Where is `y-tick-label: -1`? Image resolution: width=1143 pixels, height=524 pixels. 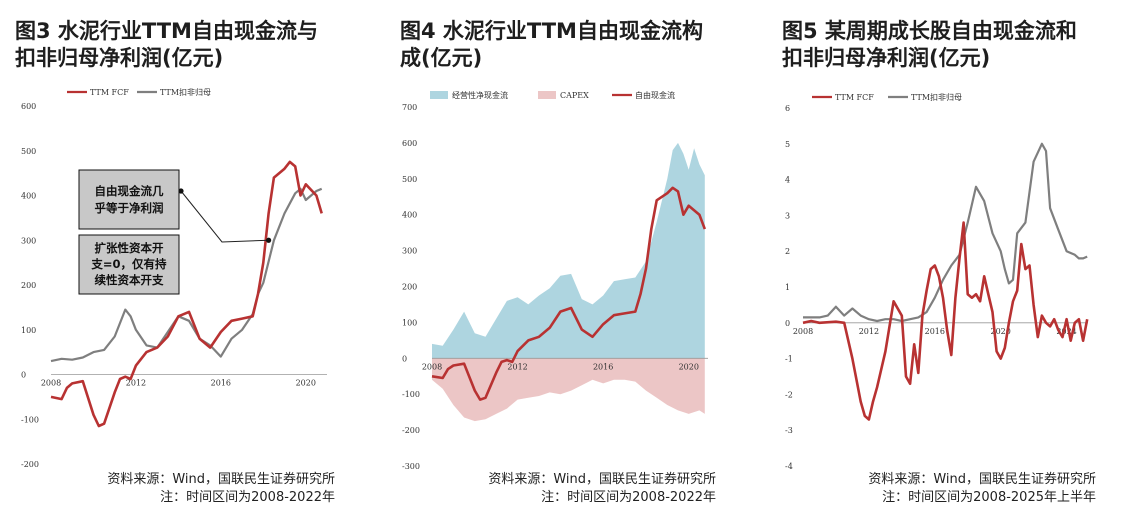 y-tick-label: -1 is located at coordinates (789, 359).